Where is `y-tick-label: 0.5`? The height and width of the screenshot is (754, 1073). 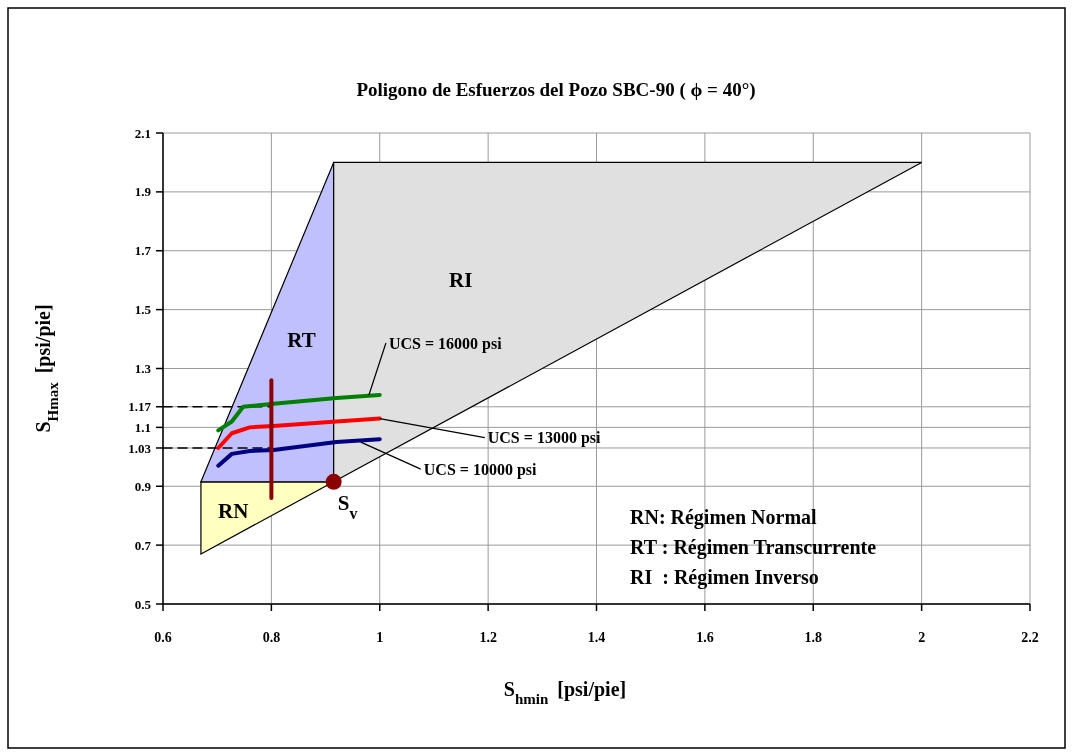
y-tick-label: 0.5 is located at coordinates (143, 604).